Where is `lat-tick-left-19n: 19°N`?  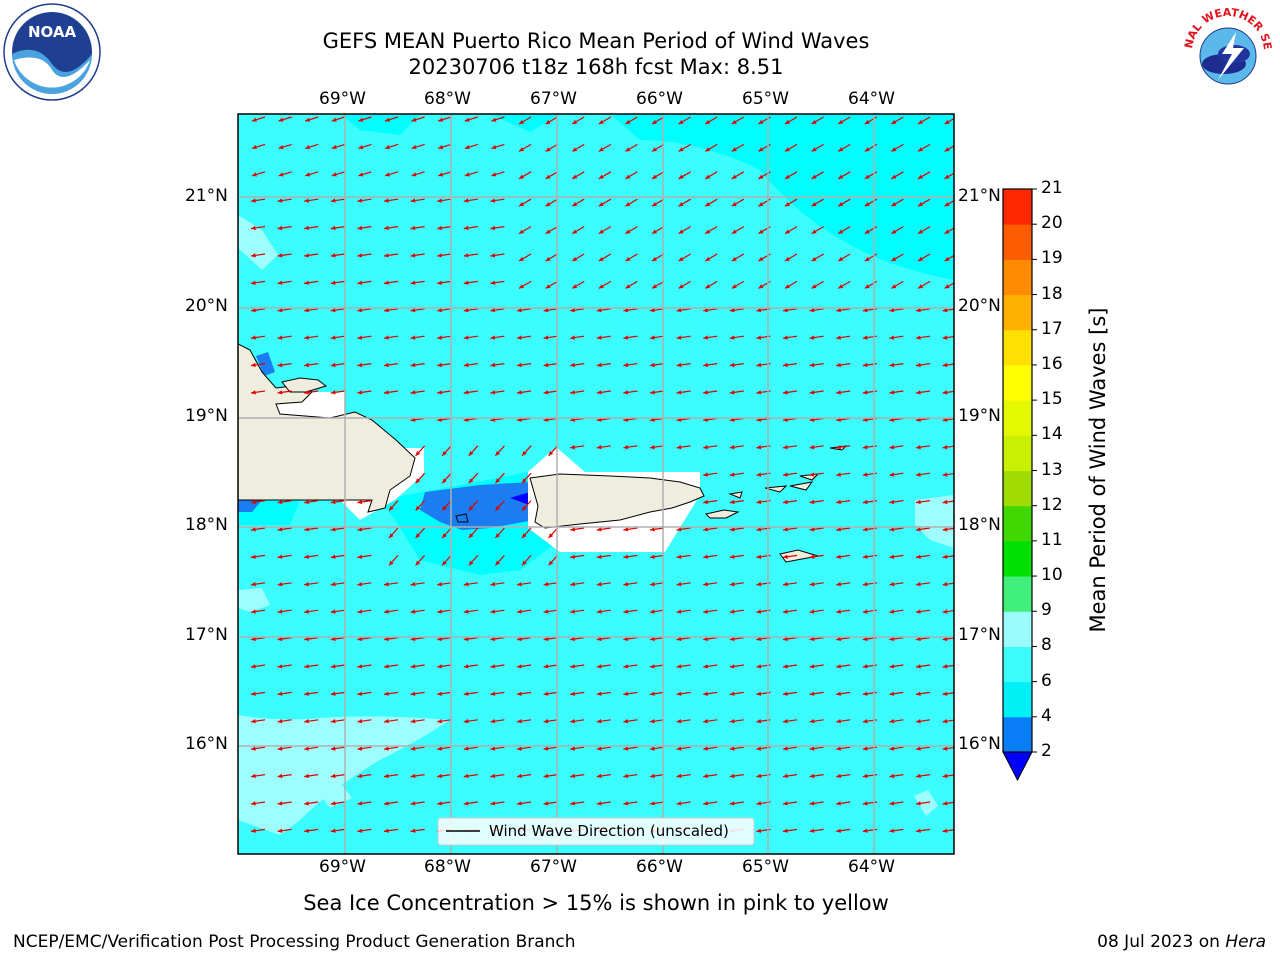 lat-tick-left-19n: 19°N is located at coordinates (206, 416).